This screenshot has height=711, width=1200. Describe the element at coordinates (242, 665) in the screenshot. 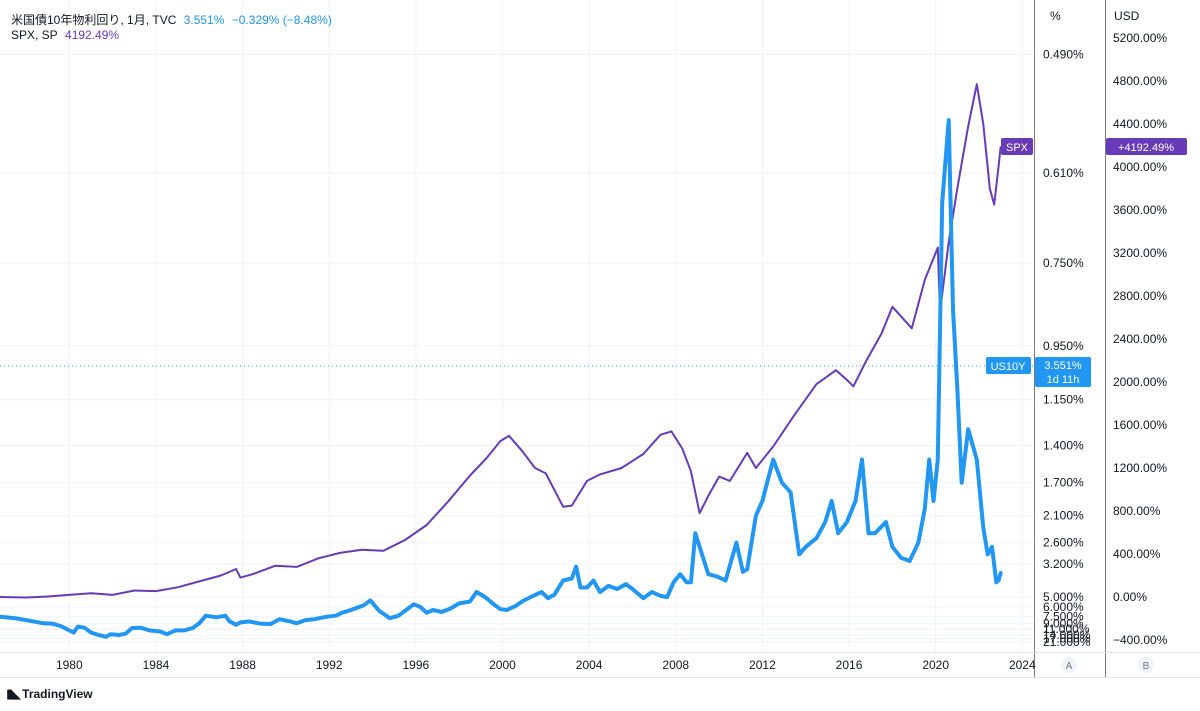

I see `x-tick-label: 1988` at that location.